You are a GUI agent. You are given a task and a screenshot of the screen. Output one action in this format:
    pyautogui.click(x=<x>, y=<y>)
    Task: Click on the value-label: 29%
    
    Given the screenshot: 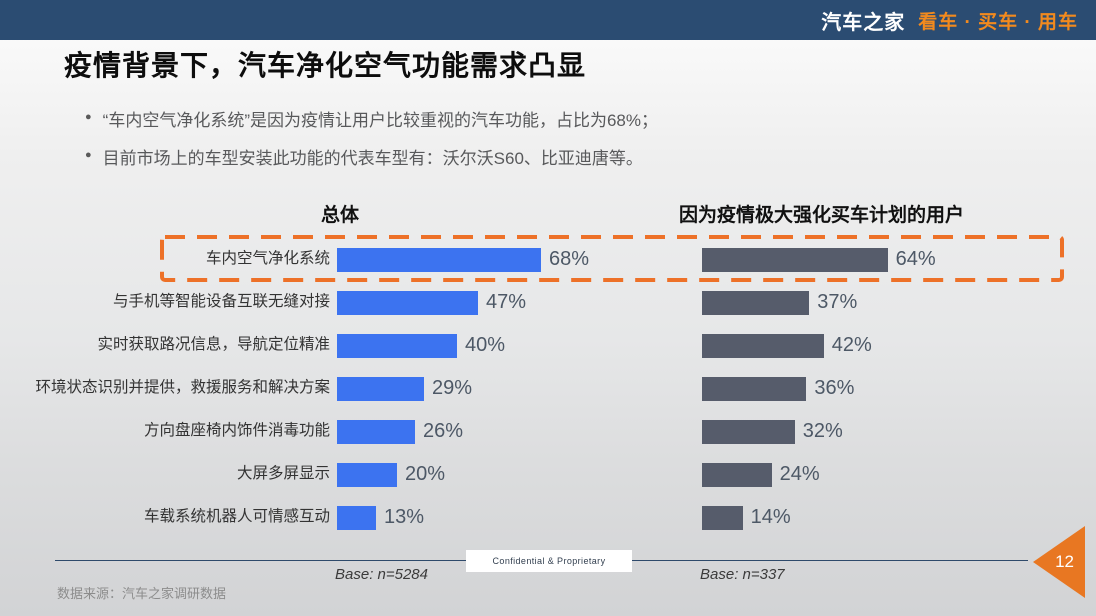 What is the action you would take?
    pyautogui.click(x=452, y=388)
    